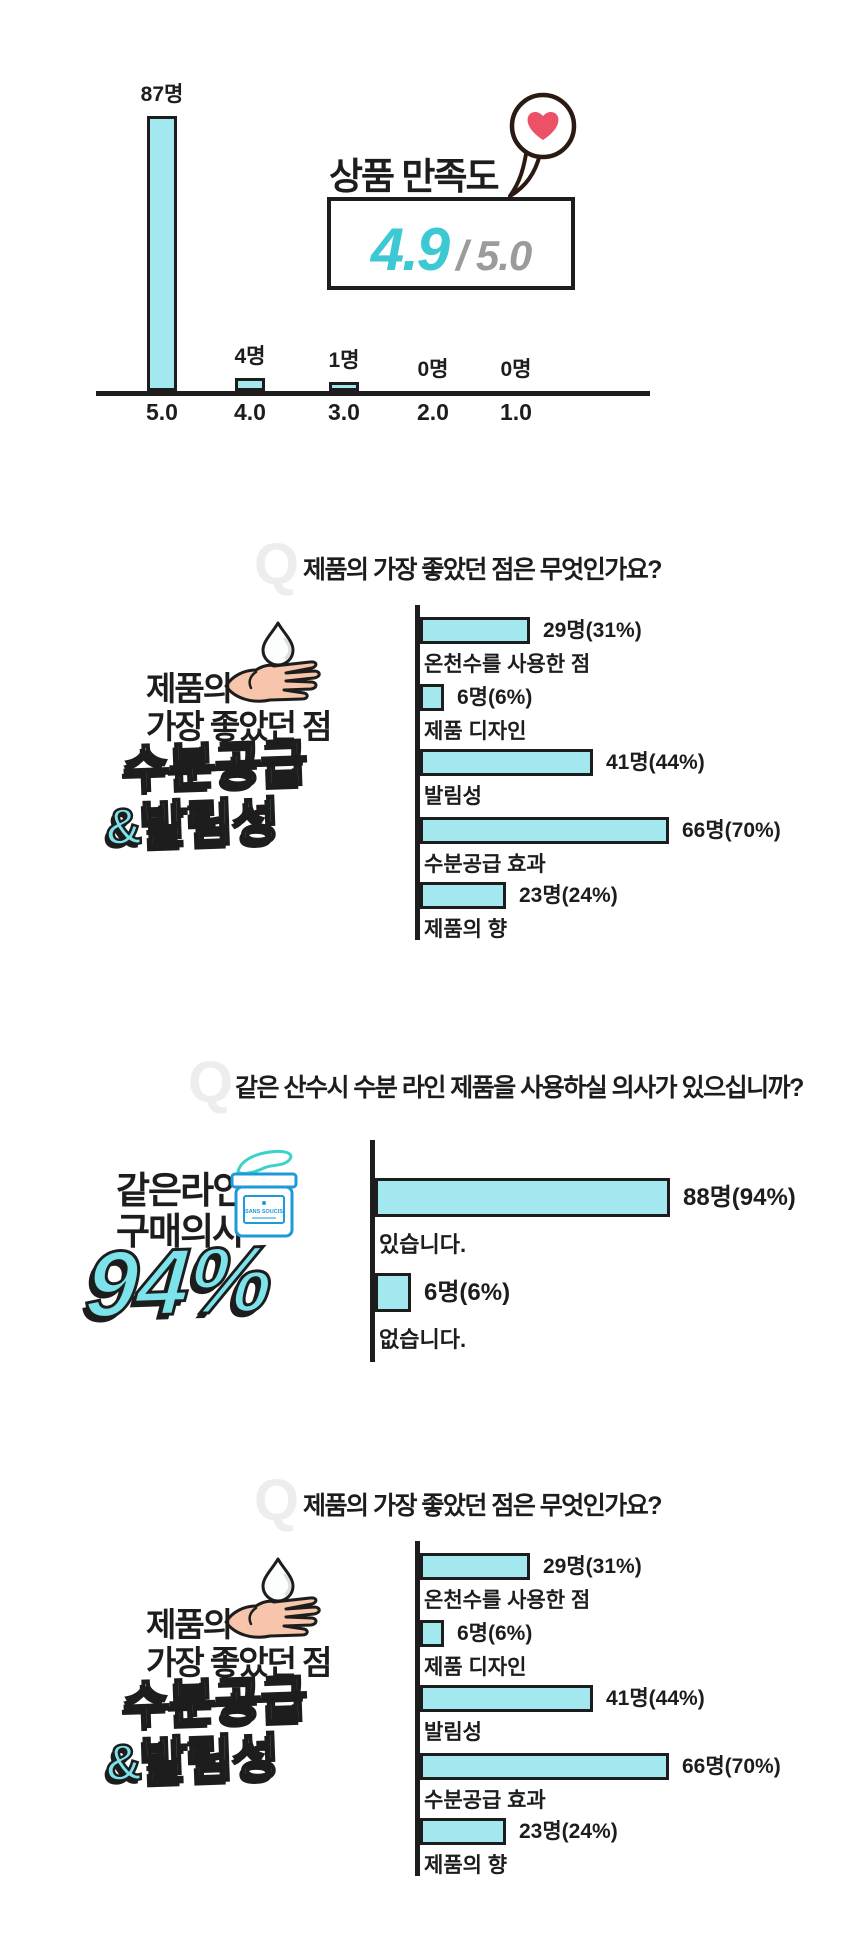 The height and width of the screenshot is (1935, 860). I want to click on rating-axis-tick: 2.0, so click(433, 412).